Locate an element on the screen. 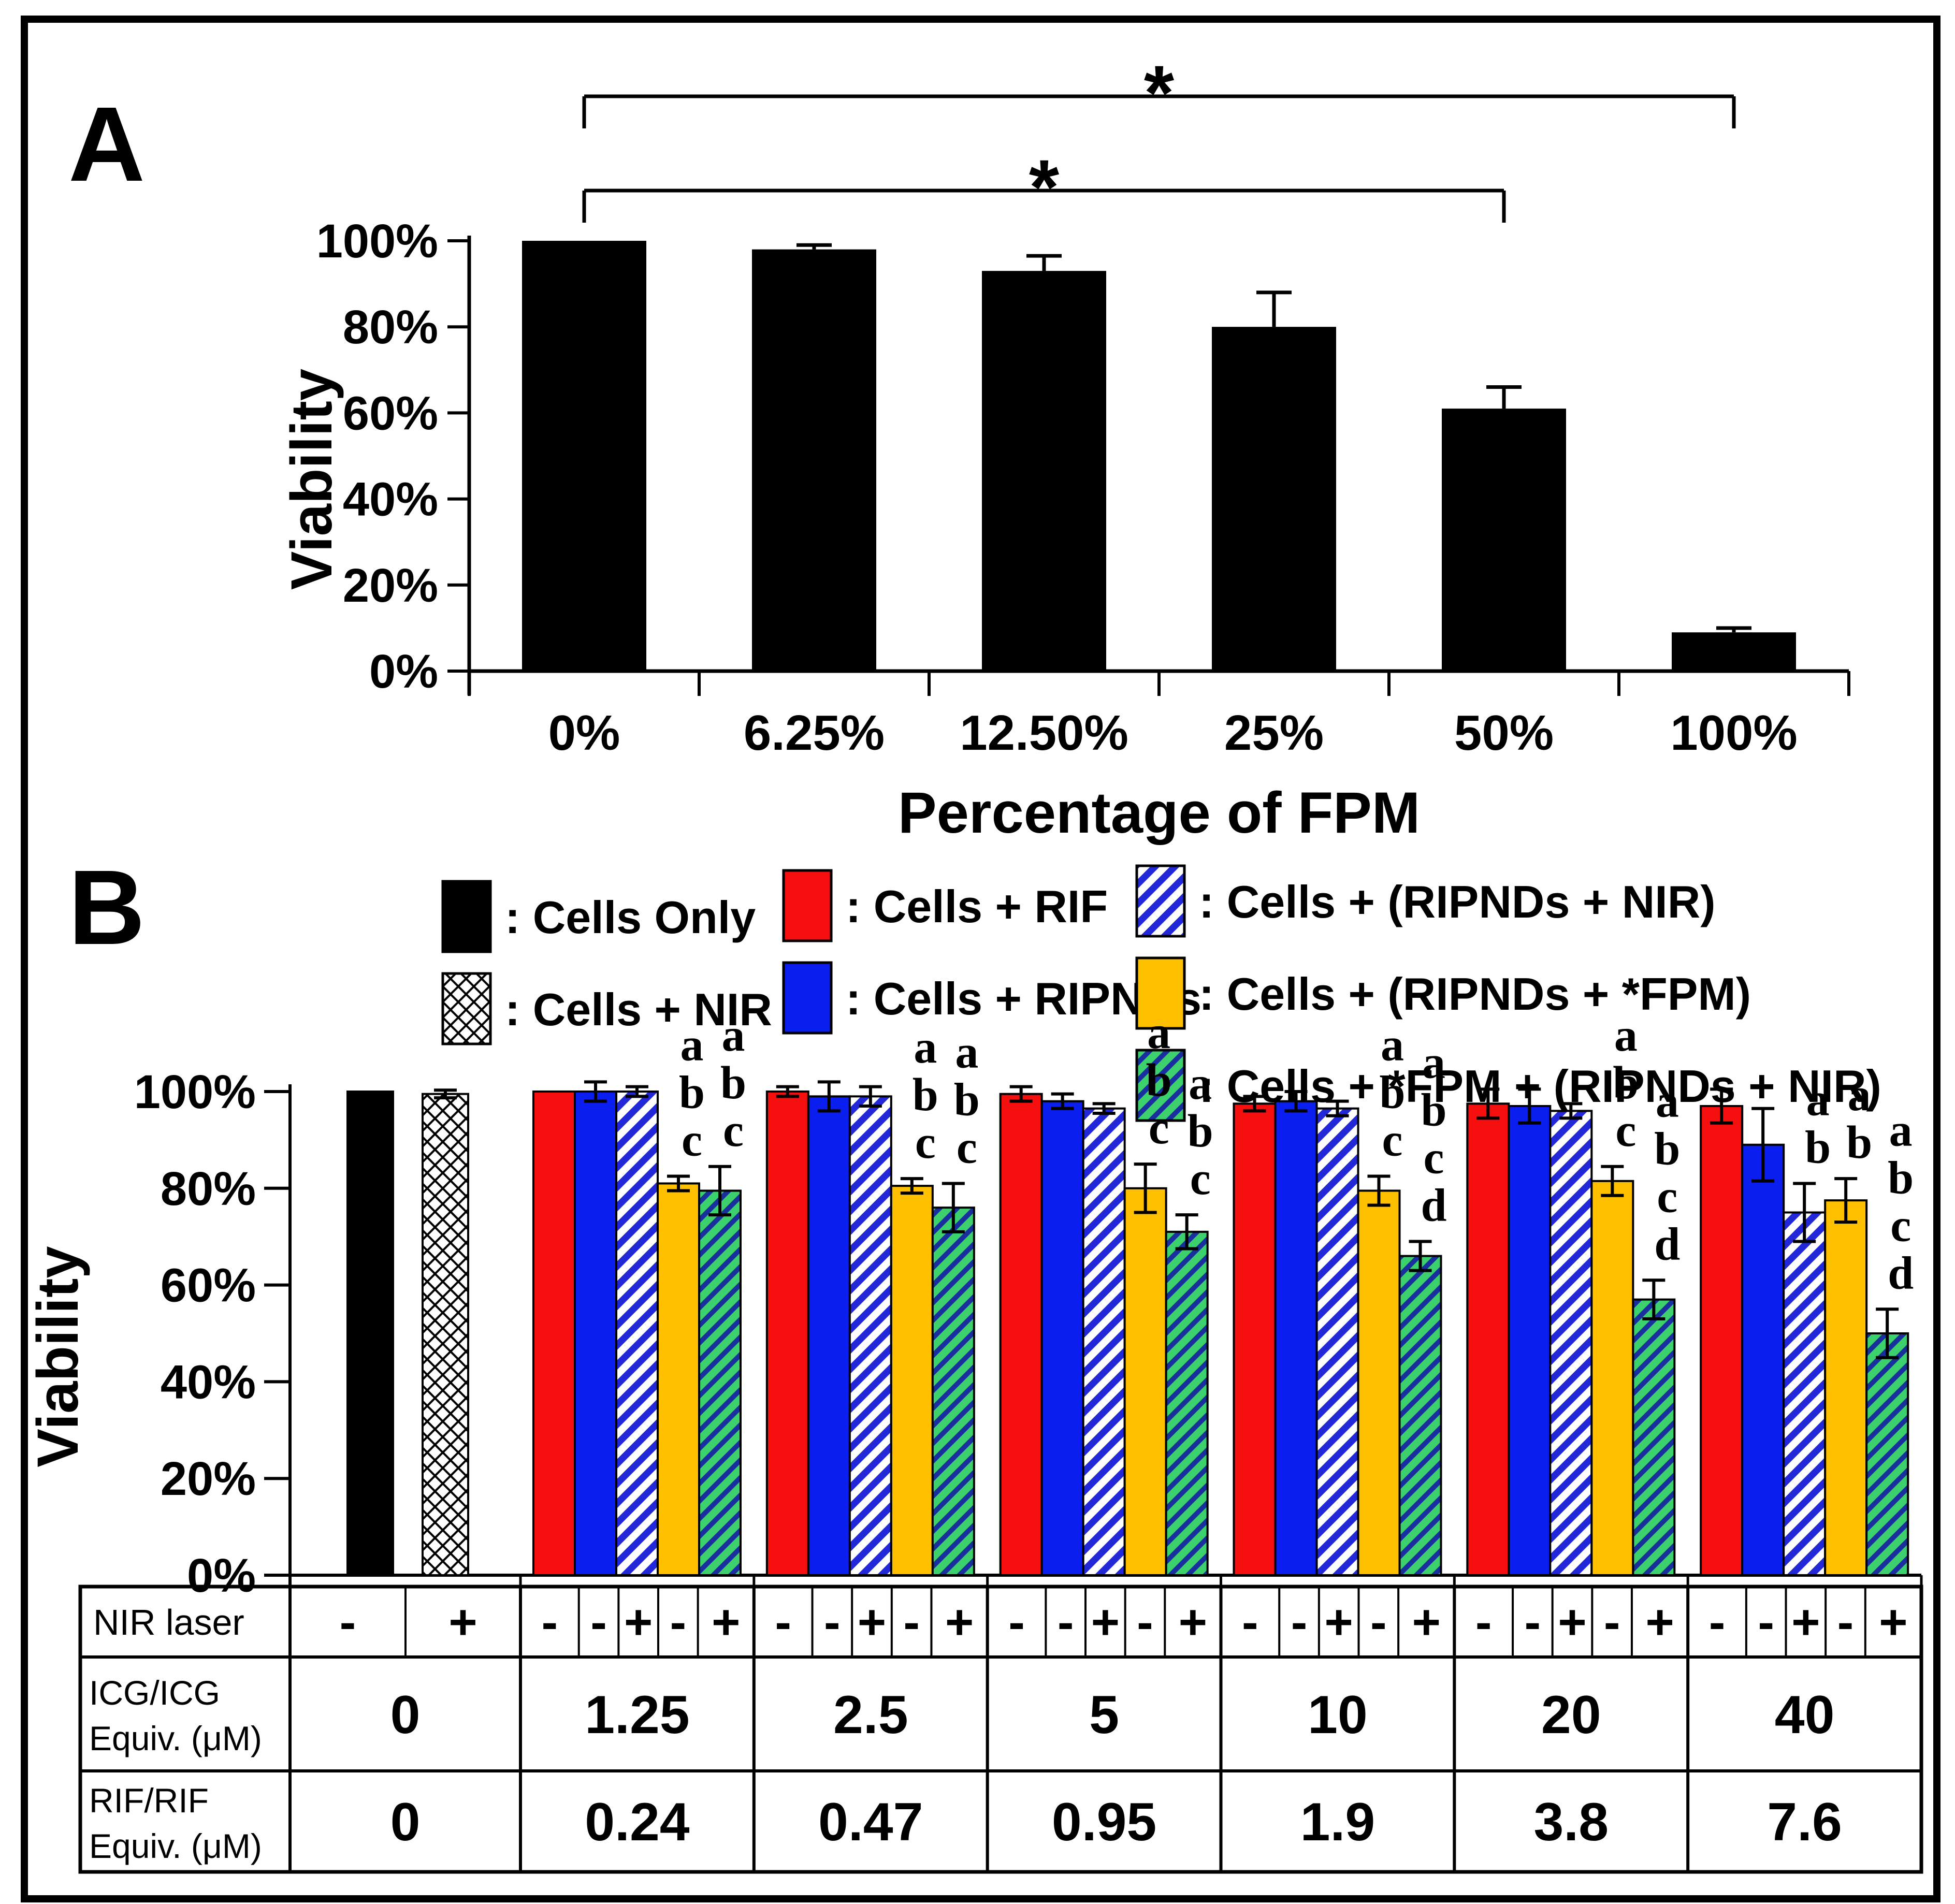 The width and height of the screenshot is (1955, 1904). panel-b-bar-ripnds-nir-g4 is located at coordinates (1337, 1341).